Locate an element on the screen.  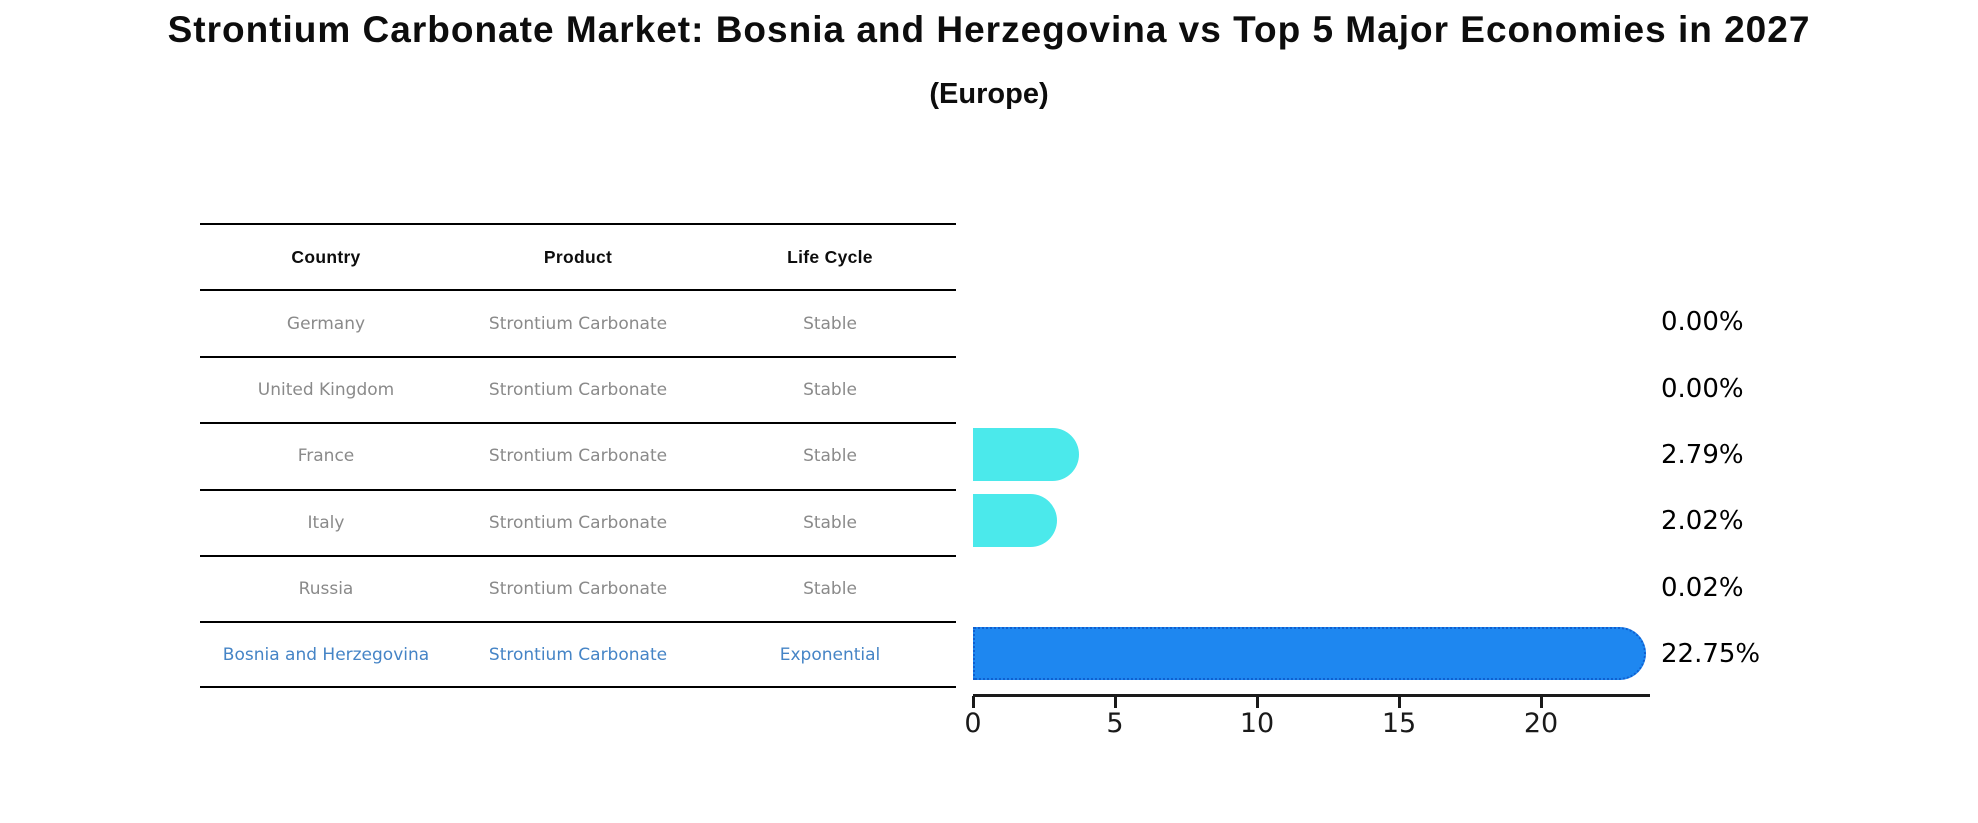
x-axis-tick-label: 15 is located at coordinates (1399, 723).